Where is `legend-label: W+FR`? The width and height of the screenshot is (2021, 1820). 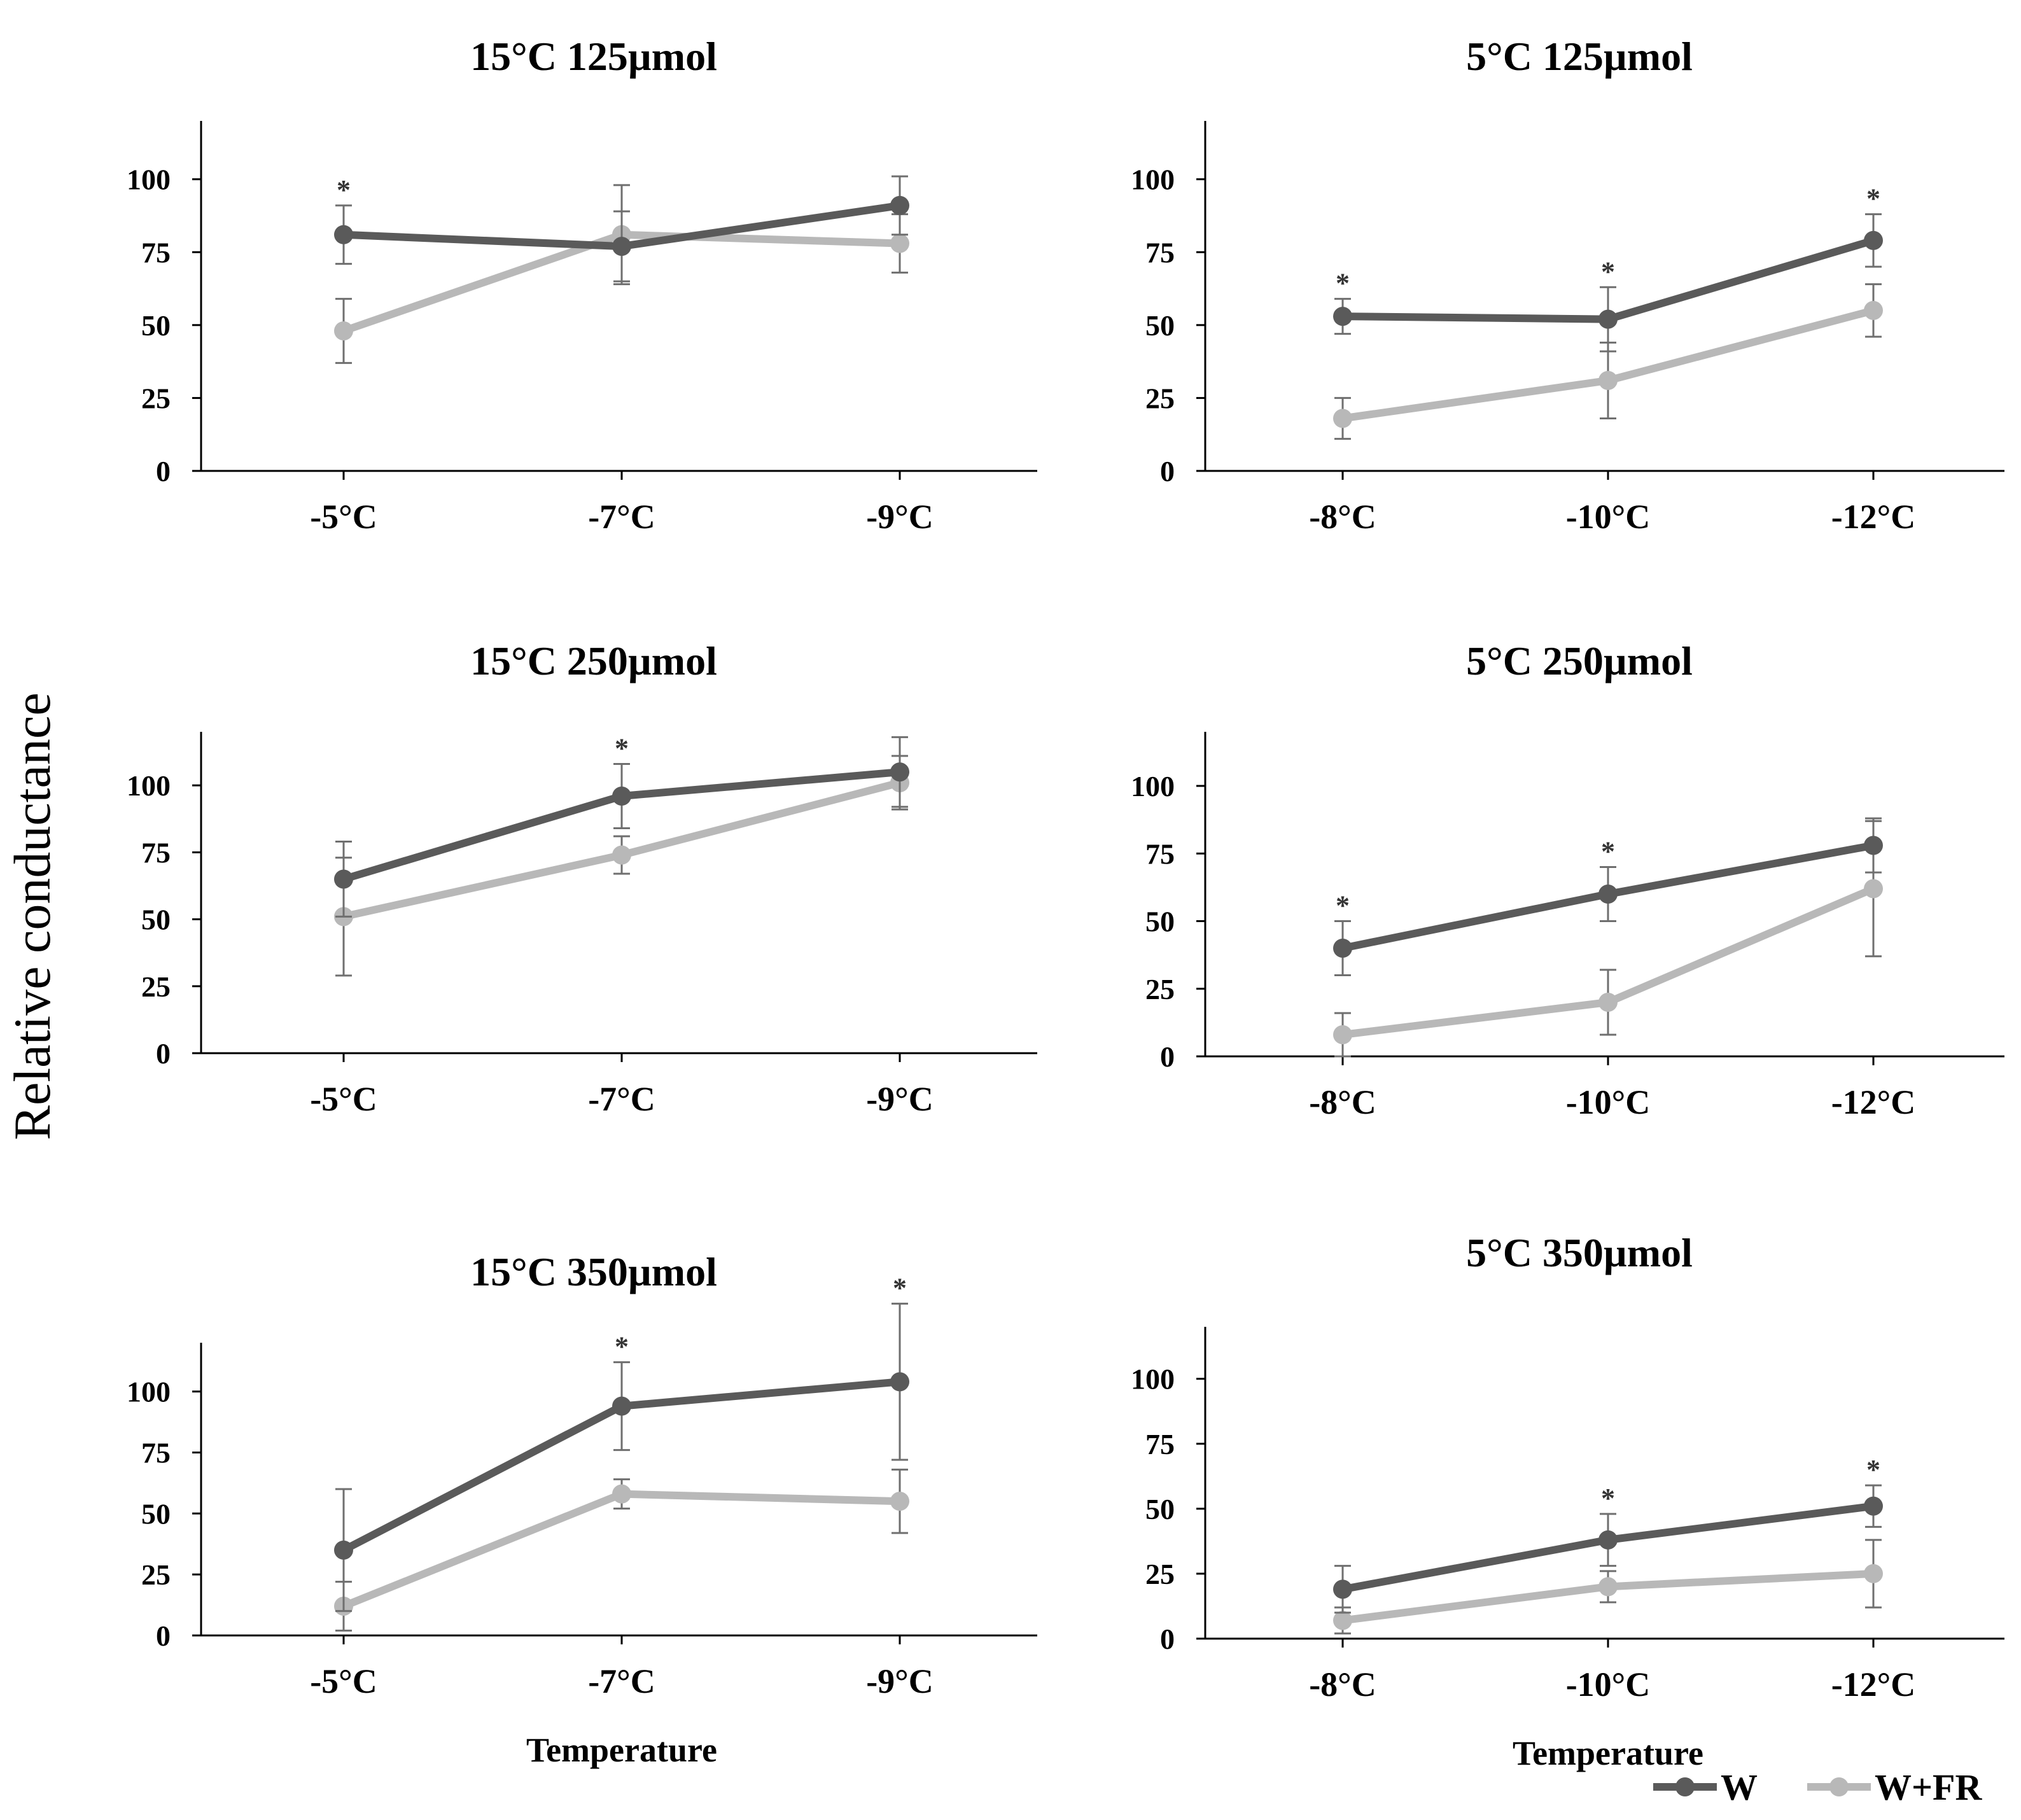
legend-label: W+FR is located at coordinates (1928, 1787).